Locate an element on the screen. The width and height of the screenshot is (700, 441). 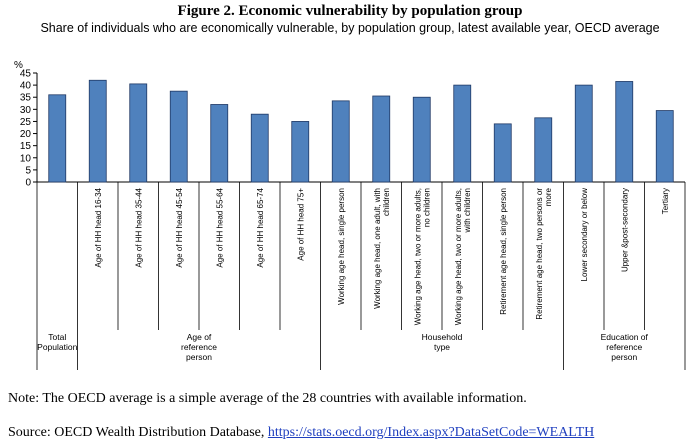
category-label: Age of HH head 75+ is located at coordinates (300, 224).